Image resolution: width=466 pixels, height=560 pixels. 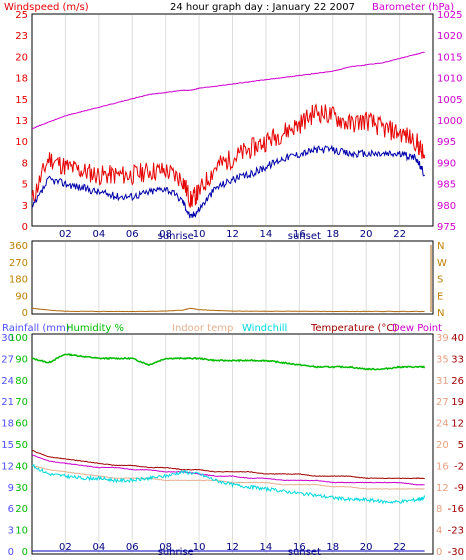 I want to click on sunset-label: sunset, so click(x=304, y=551).